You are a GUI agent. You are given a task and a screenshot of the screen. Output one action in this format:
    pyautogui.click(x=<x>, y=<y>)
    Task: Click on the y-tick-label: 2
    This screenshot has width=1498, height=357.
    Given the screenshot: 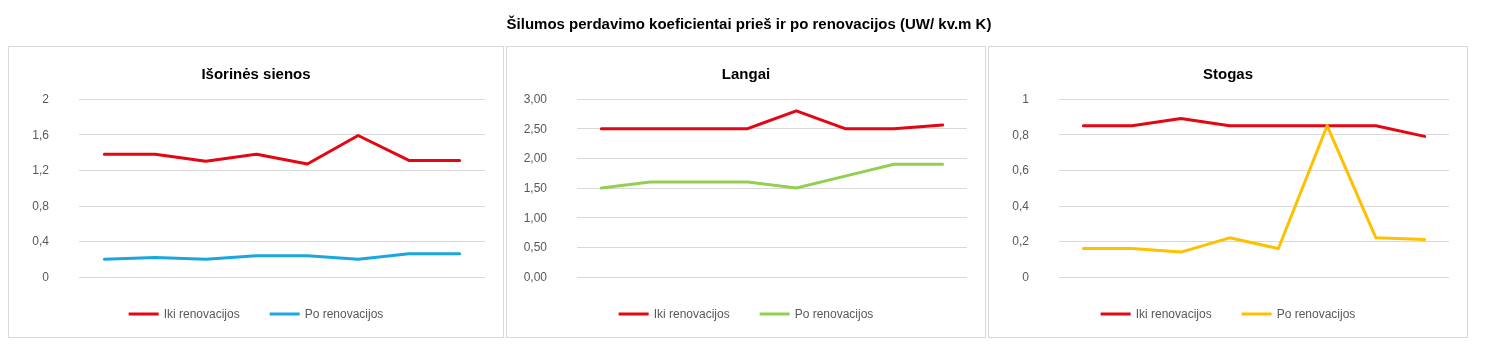 What is the action you would take?
    pyautogui.click(x=46, y=99)
    